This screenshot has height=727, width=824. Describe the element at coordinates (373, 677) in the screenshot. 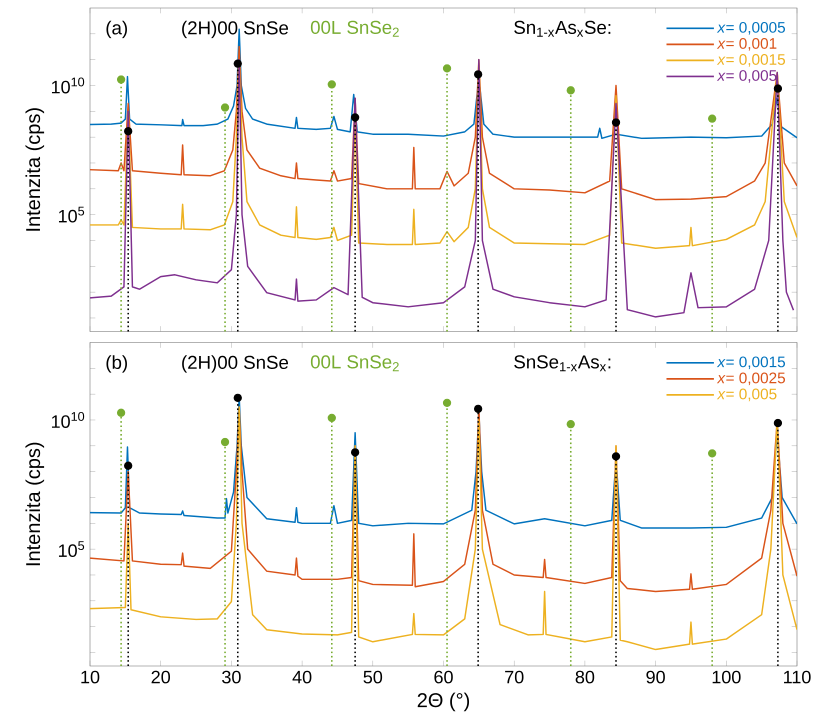

I see `x-tick-label: 50` at that location.